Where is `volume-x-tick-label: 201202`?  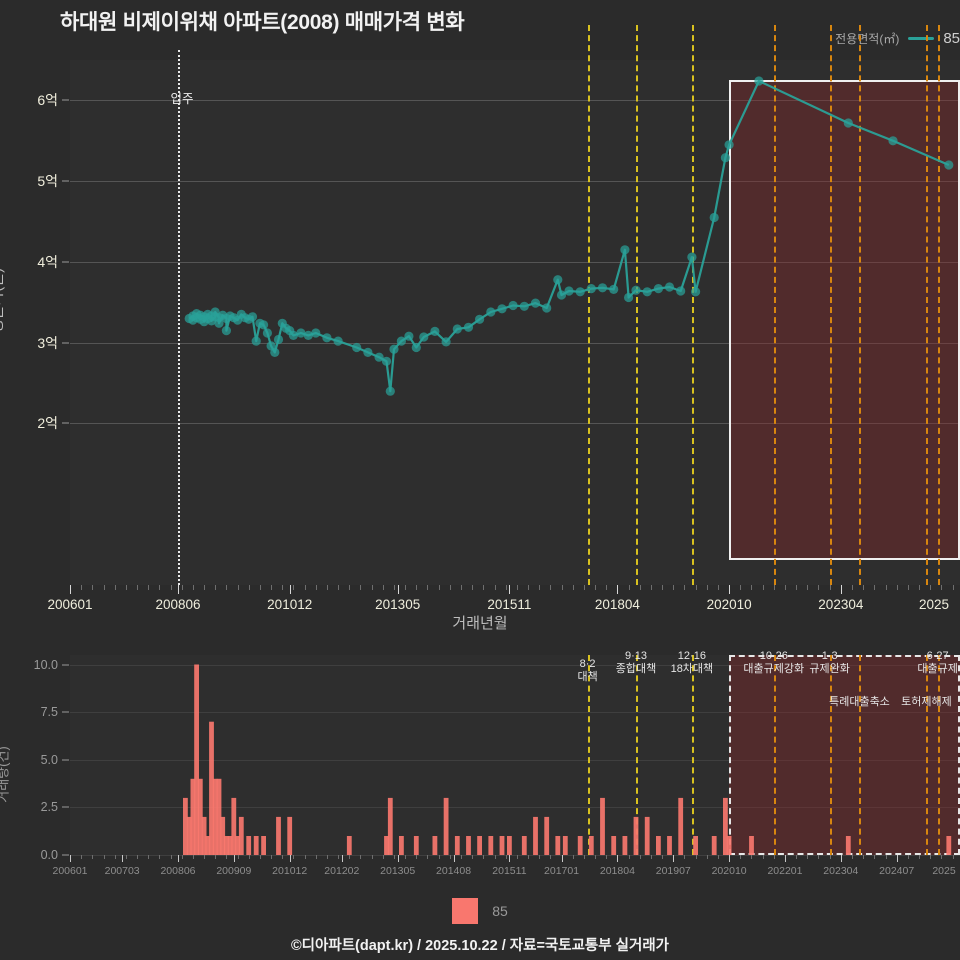
volume-x-tick-label: 201202 is located at coordinates (342, 871).